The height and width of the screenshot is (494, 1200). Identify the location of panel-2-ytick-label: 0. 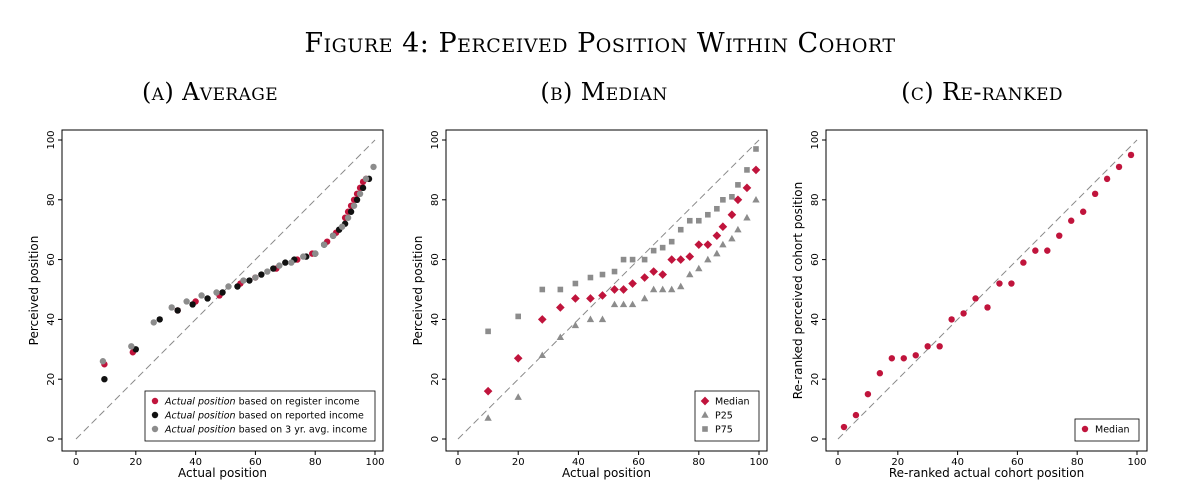
(815, 439).